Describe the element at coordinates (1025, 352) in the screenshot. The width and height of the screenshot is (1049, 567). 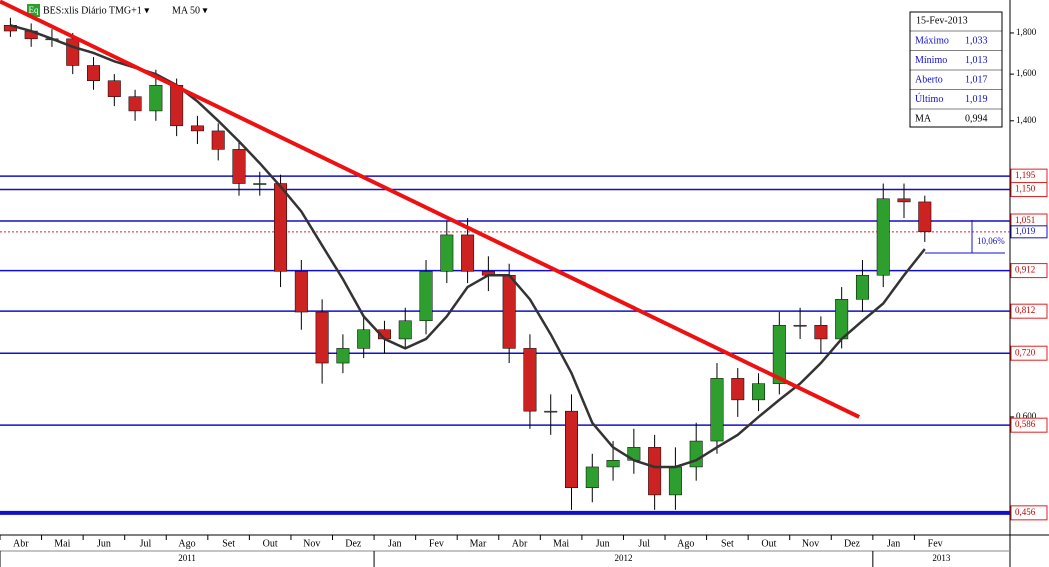
I see `level-label: 0,720` at that location.